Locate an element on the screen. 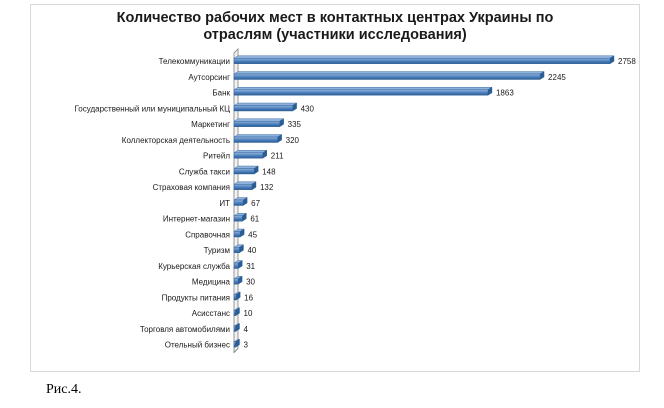  value-label: 132 is located at coordinates (267, 187).